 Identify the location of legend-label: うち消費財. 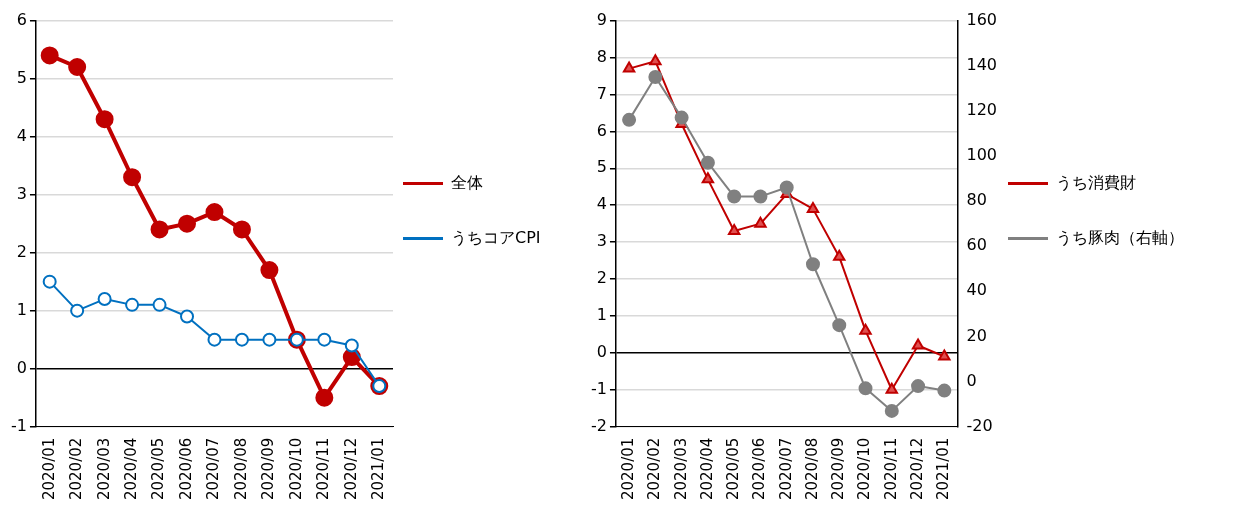
(1096, 183).